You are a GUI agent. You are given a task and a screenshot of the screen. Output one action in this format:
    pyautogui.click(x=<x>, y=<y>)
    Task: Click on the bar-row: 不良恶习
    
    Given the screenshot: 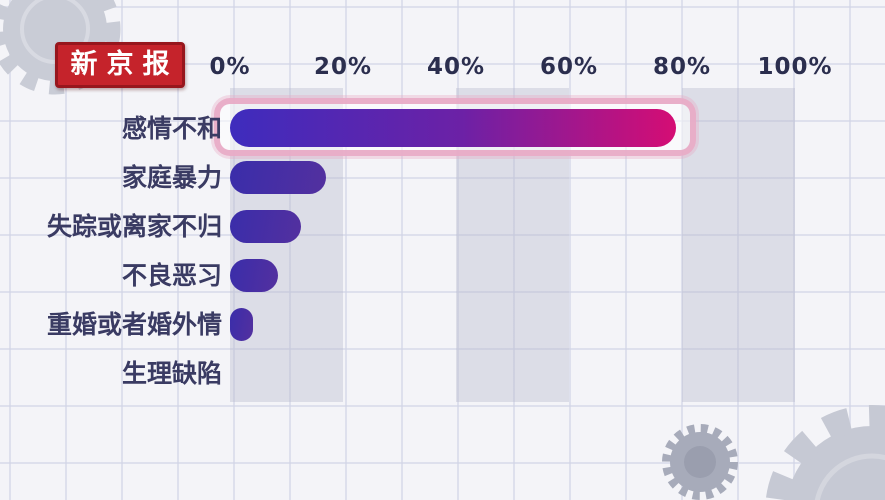 What is the action you would take?
    pyautogui.click(x=442, y=275)
    